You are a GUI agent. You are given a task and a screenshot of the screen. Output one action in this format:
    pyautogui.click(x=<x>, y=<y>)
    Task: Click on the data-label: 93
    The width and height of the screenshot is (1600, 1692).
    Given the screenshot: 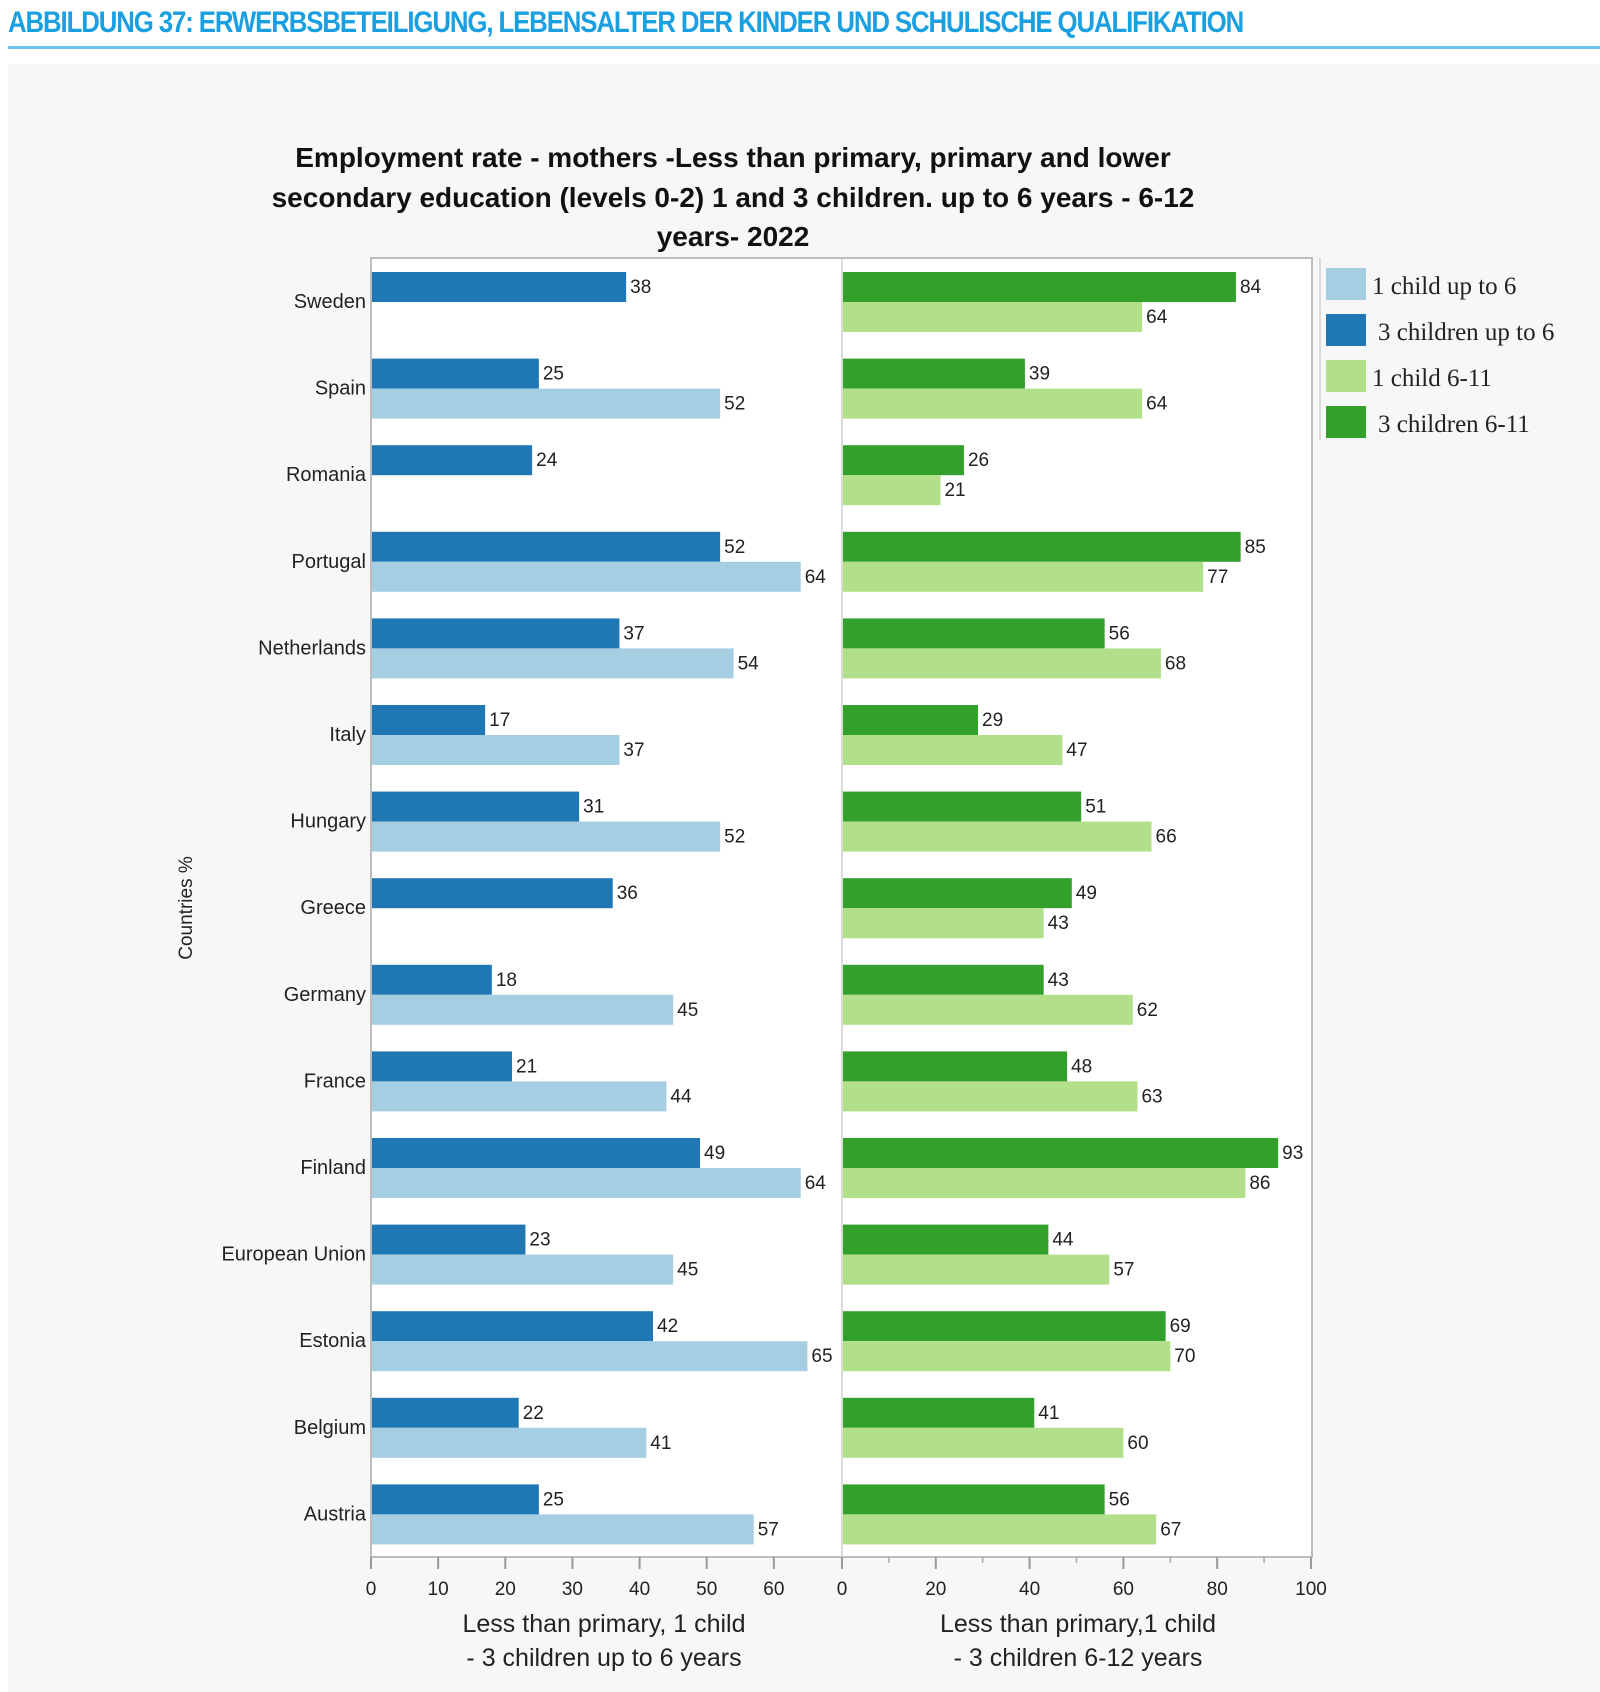 What is the action you would take?
    pyautogui.click(x=1292, y=1153)
    